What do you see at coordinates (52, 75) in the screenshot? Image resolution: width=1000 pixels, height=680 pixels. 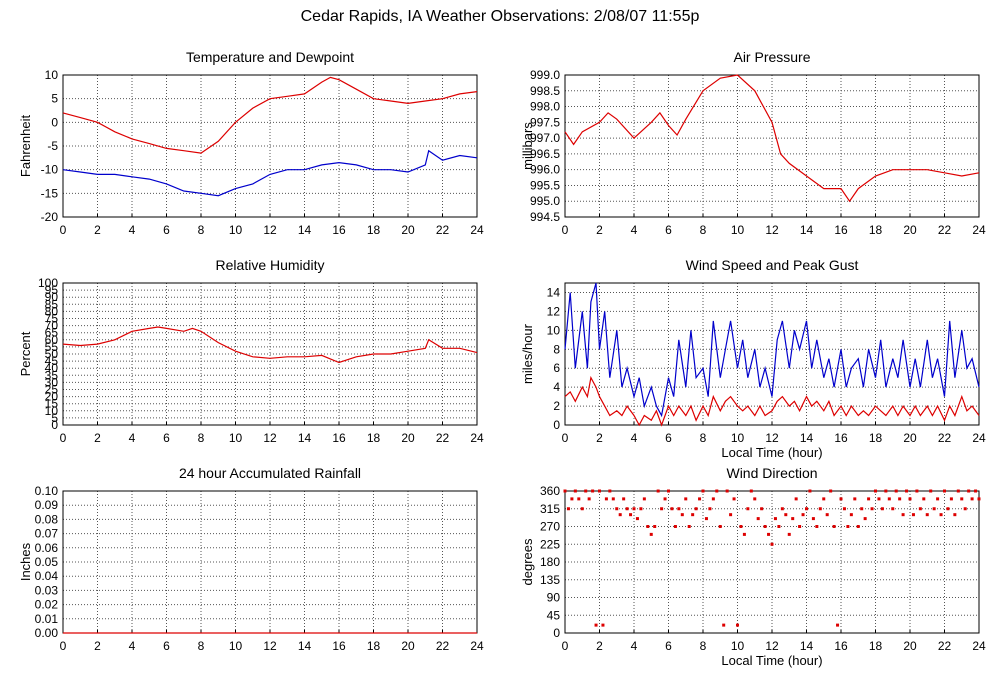 I see `y-tick-label: 10` at bounding box center [52, 75].